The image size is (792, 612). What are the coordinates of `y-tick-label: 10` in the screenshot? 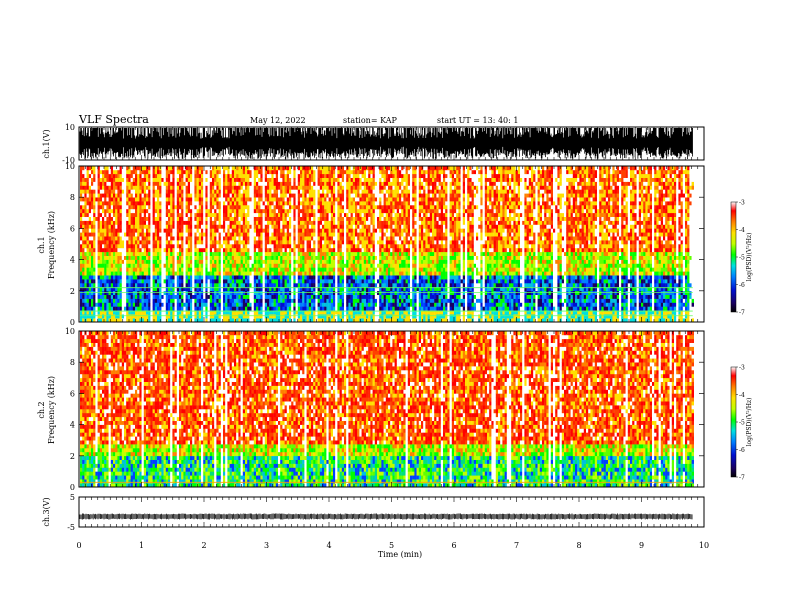 It's located at (70, 127).